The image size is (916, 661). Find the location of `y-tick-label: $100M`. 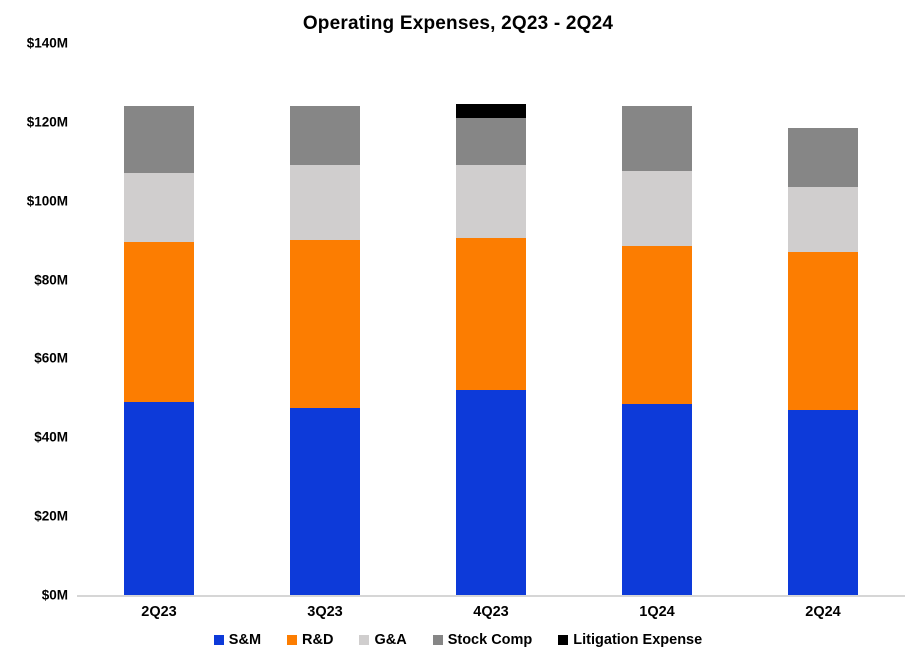

y-tick-label: $100M is located at coordinates (47, 201).